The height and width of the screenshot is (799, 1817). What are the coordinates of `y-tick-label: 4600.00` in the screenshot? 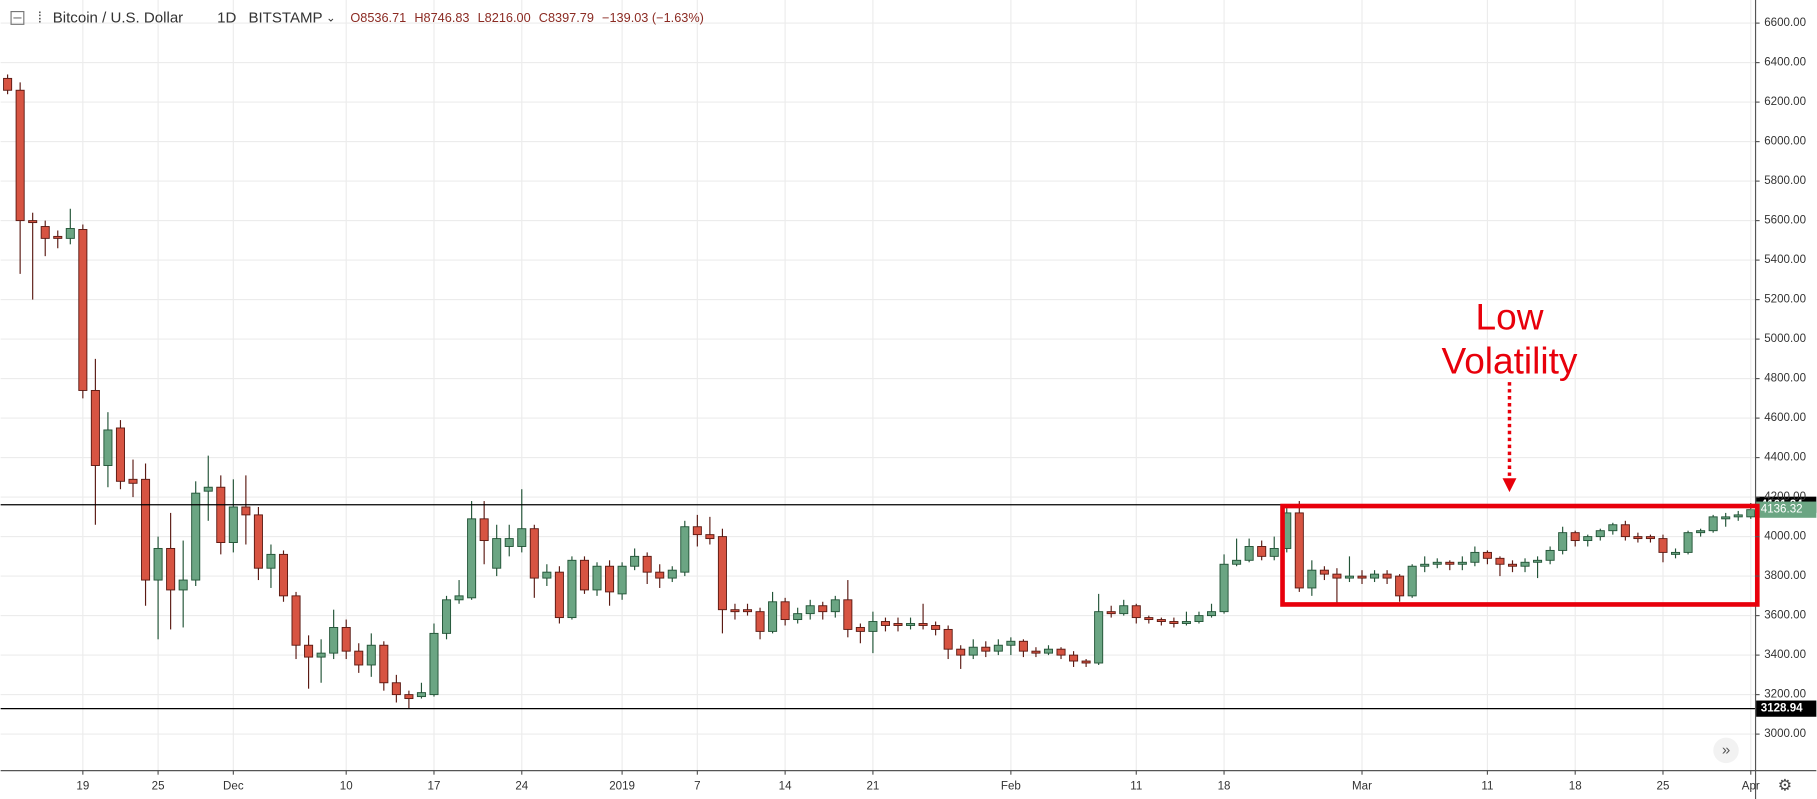 It's located at (1785, 418).